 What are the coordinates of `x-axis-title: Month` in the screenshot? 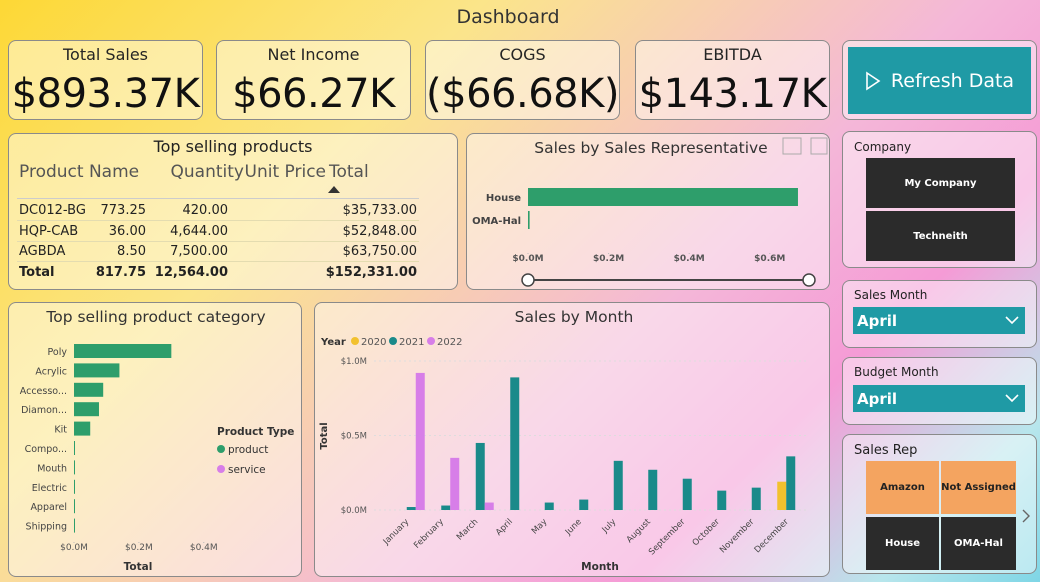 It's located at (600, 567).